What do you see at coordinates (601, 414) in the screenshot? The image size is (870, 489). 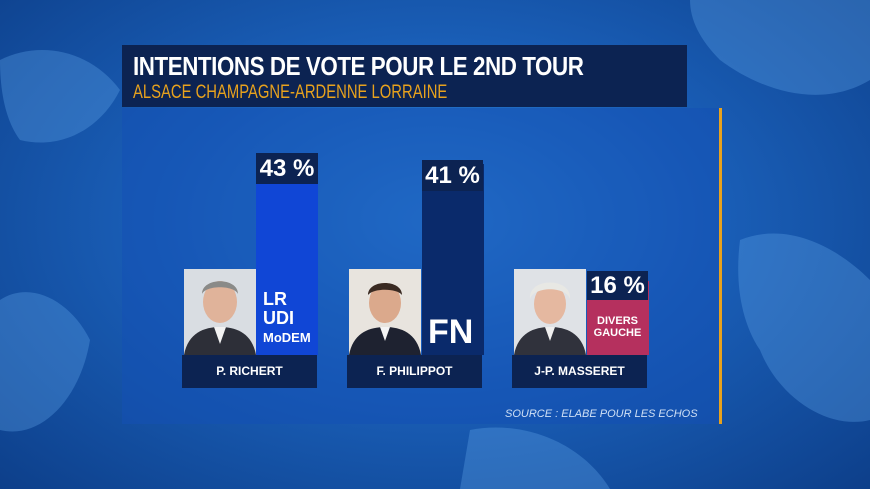 I see `source-note: SOURCE : ELABE POUR LES ECHOS` at bounding box center [601, 414].